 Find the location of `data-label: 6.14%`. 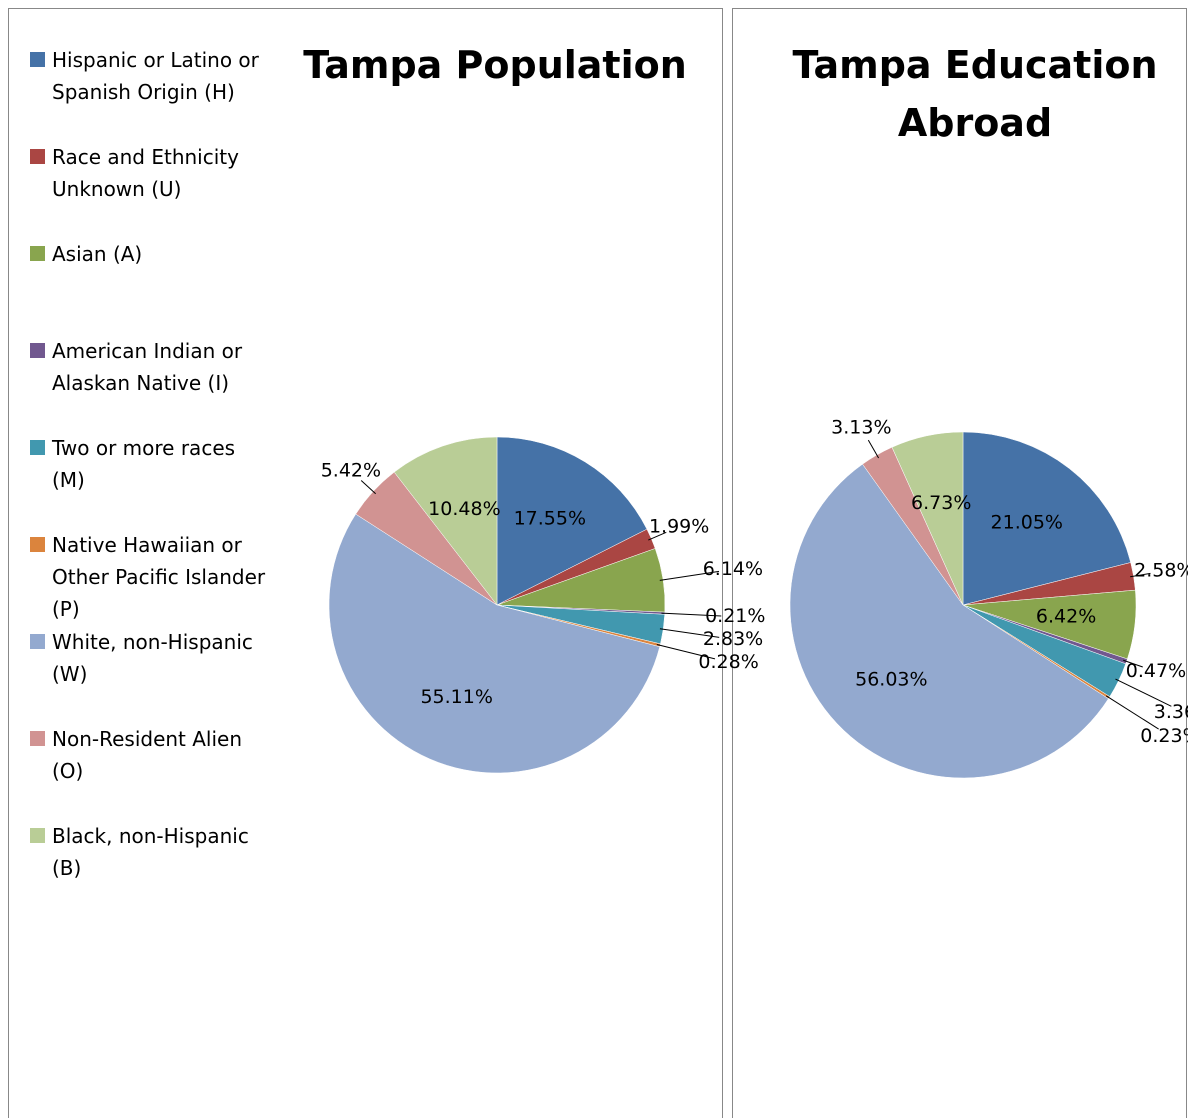

data-label: 6.14% is located at coordinates (733, 569).